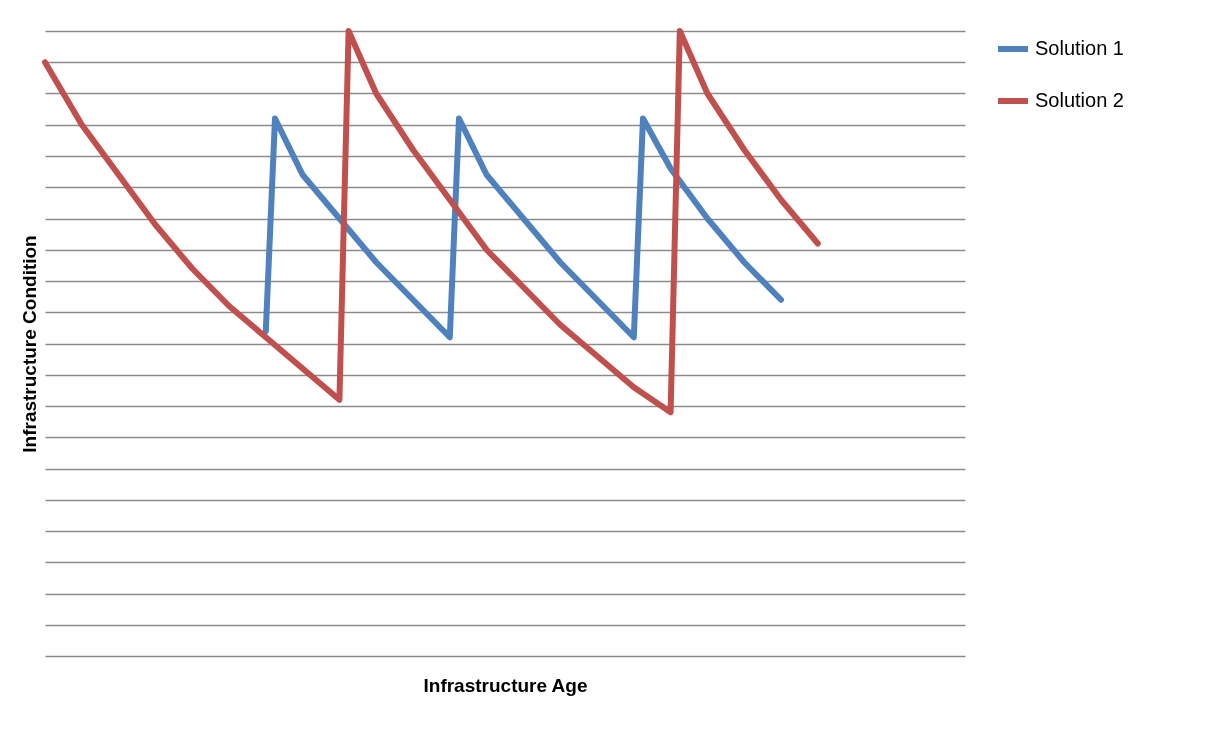  I want to click on y-axis-title: Infrastructure Condition, so click(29, 344).